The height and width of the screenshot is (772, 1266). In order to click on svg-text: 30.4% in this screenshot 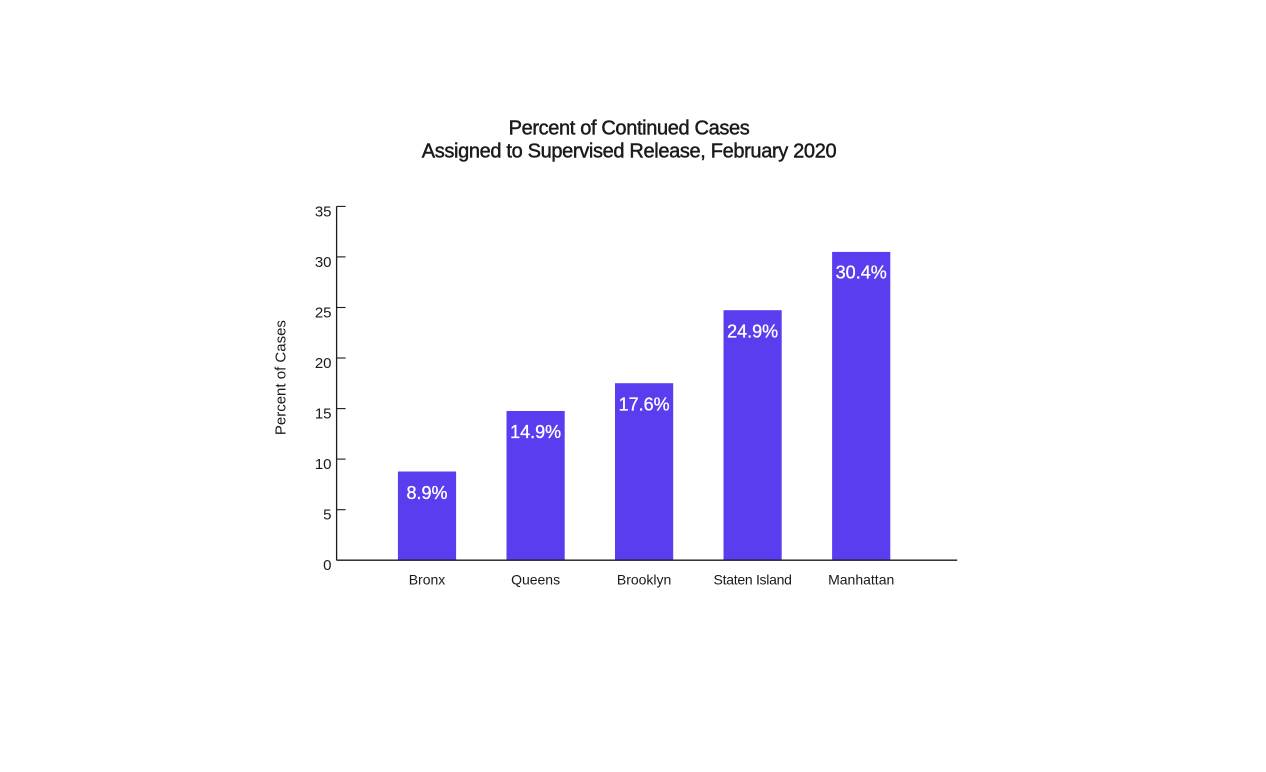, I will do `click(861, 273)`.